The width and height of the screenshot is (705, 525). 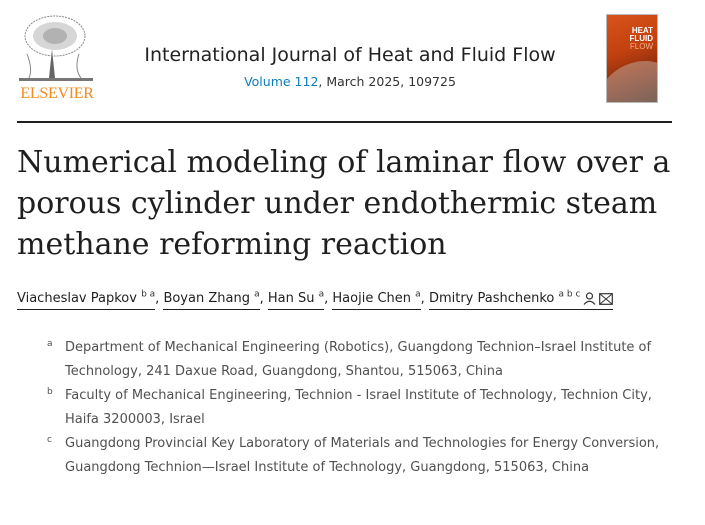 I want to click on author-link: Haojie Chen a, so click(x=376, y=300).